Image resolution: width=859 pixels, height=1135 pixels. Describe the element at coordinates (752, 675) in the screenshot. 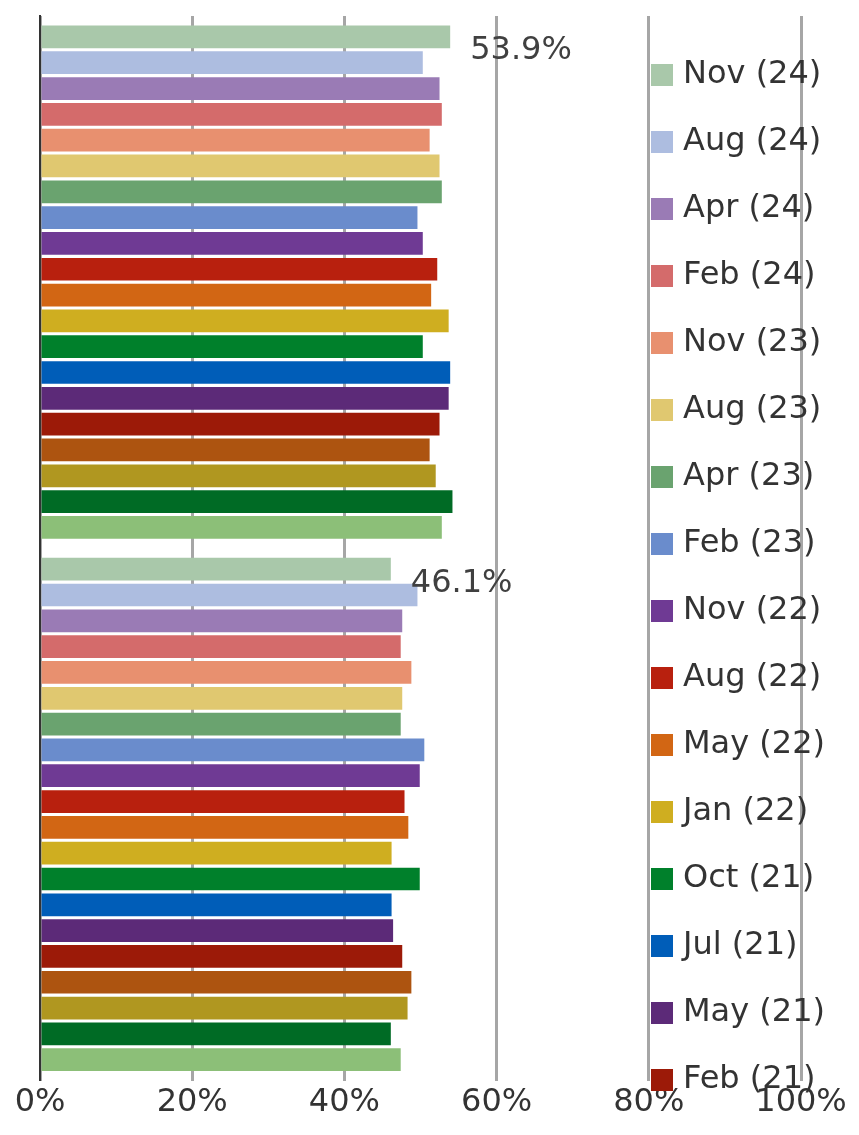

I see `legend-label: Aug (22)` at that location.